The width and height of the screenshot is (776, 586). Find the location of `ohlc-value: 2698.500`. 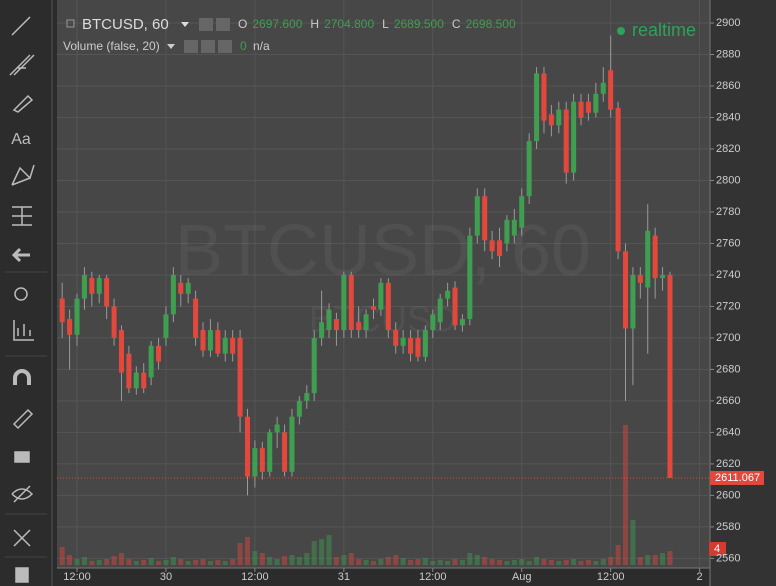

ohlc-value: 2698.500 is located at coordinates (491, 24).